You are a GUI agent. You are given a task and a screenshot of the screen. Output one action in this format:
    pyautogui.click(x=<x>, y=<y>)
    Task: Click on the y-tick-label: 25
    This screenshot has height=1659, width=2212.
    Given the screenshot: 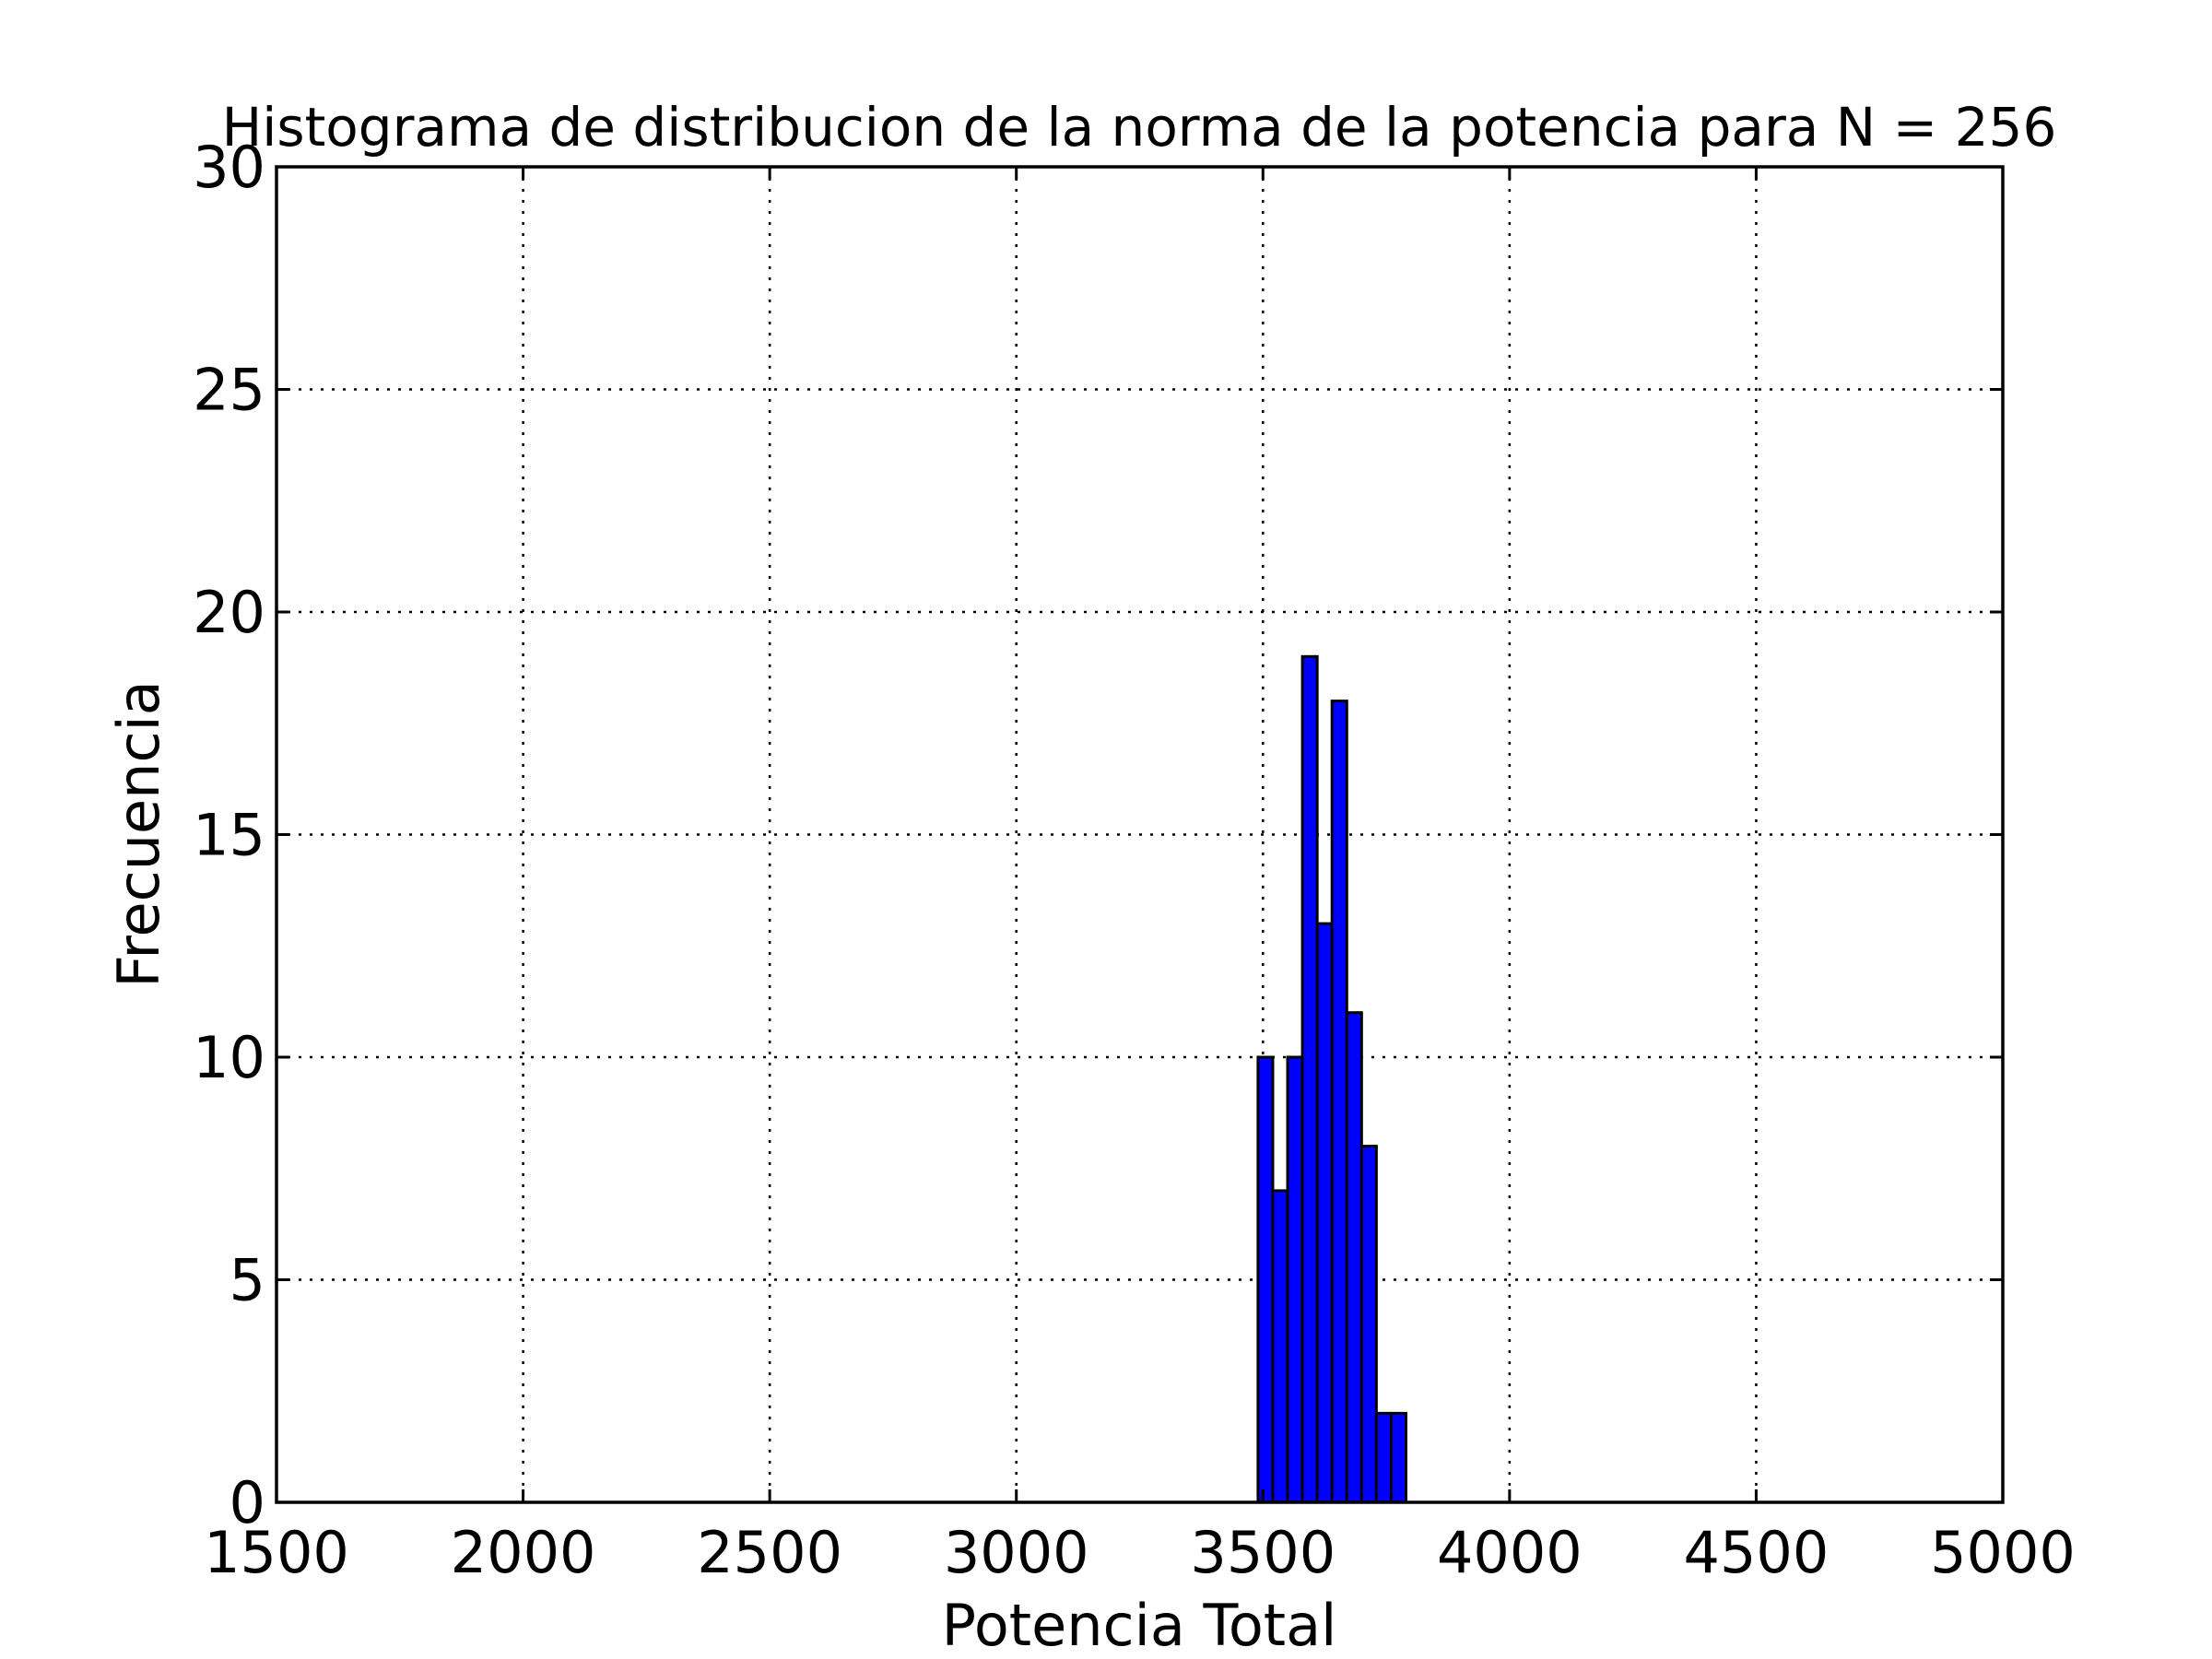 What is the action you would take?
    pyautogui.click(x=229, y=390)
    